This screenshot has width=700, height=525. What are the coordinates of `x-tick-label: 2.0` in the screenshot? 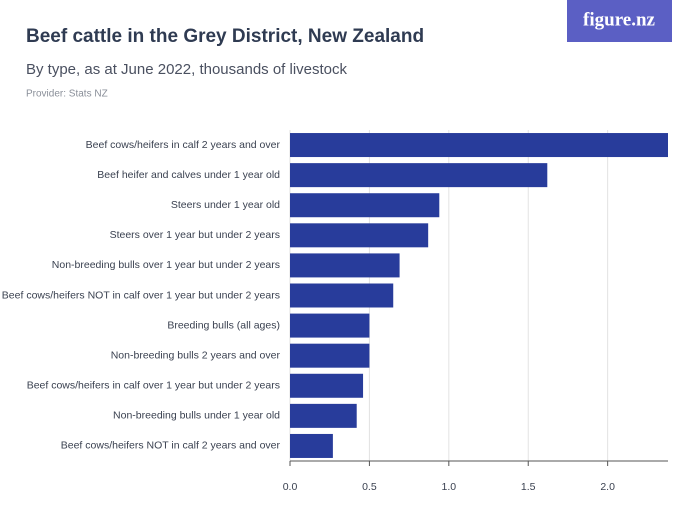 It's located at (607, 487).